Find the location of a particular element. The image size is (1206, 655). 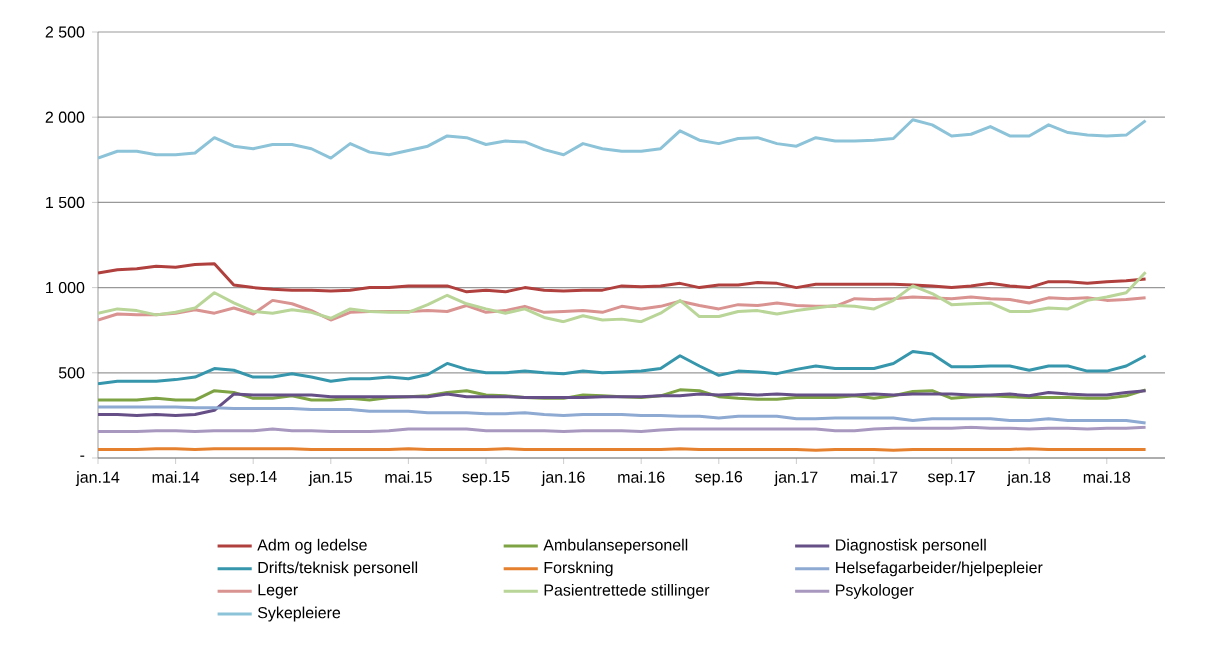

y-tick-label: - is located at coordinates (82, 456).